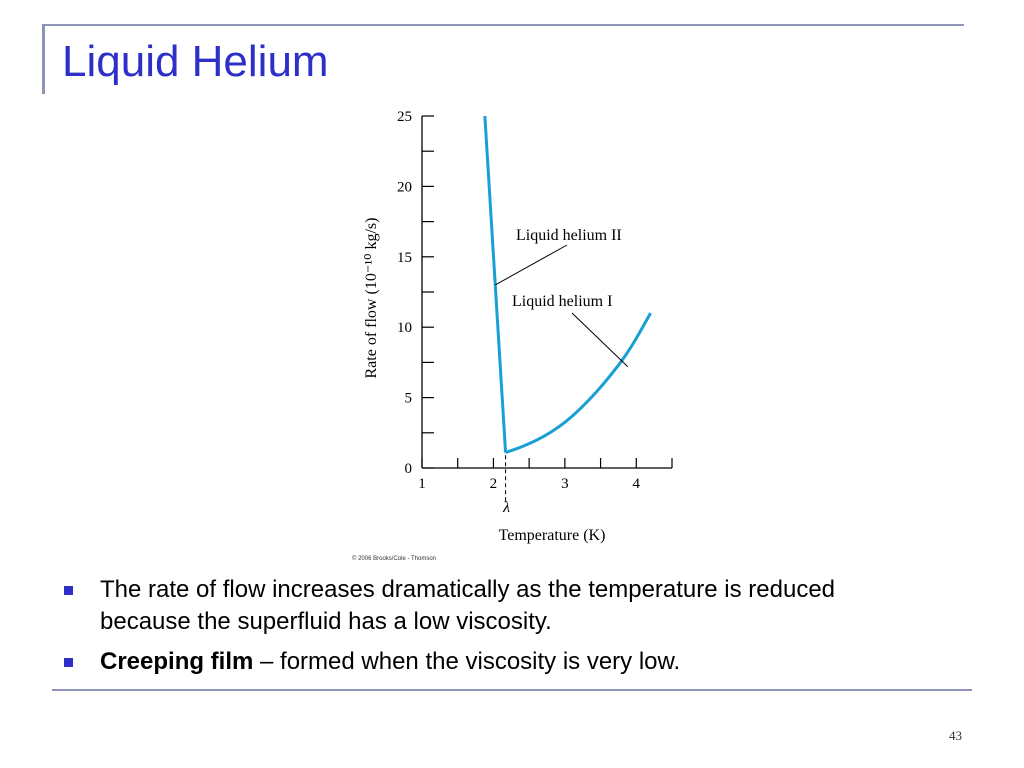  Describe the element at coordinates (371, 298) in the screenshot. I see `y-axis-label: Rate of flow (10⁻¹⁰ kg/s)` at that location.